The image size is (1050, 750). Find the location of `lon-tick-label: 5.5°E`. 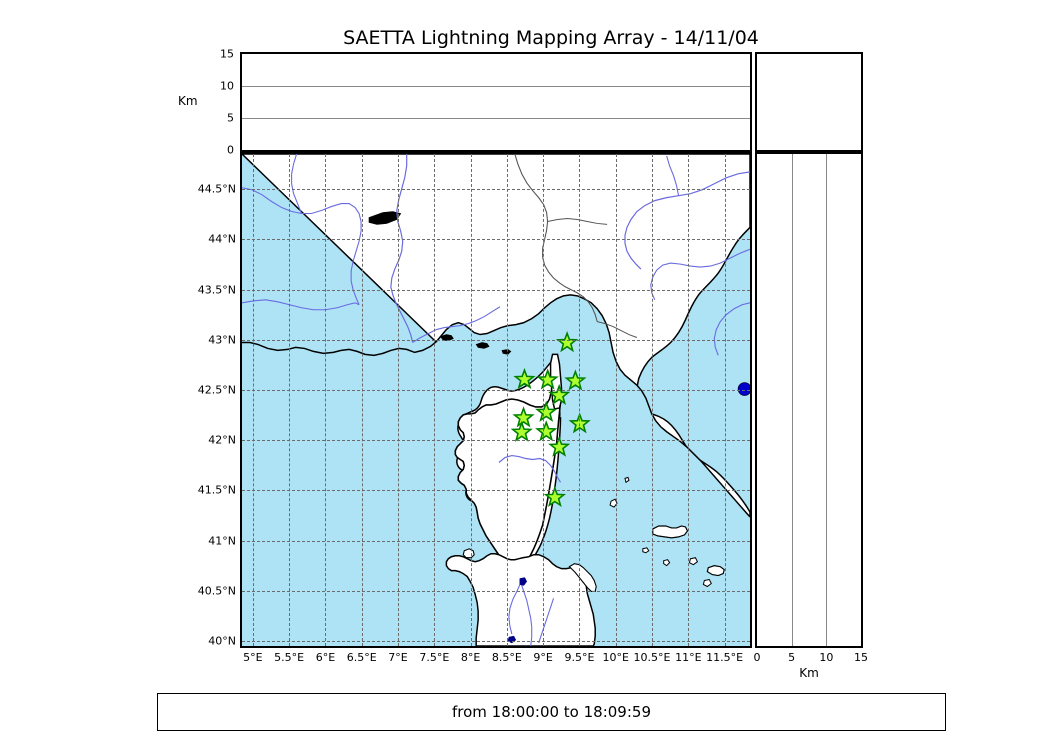

lon-tick-label: 5.5°E is located at coordinates (289, 657).